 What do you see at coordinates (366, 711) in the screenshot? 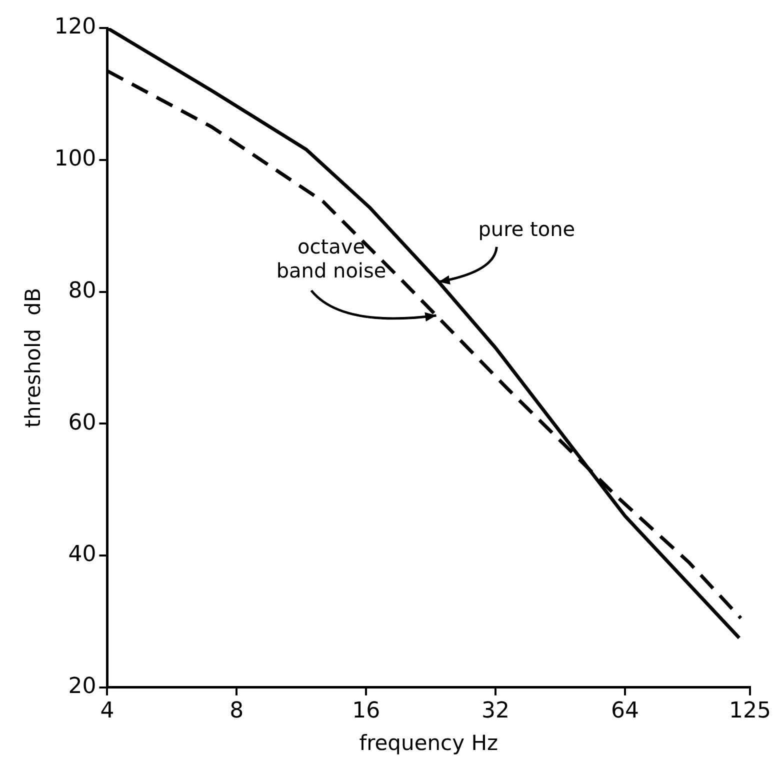
I see `x-tick-label: 16` at bounding box center [366, 711].